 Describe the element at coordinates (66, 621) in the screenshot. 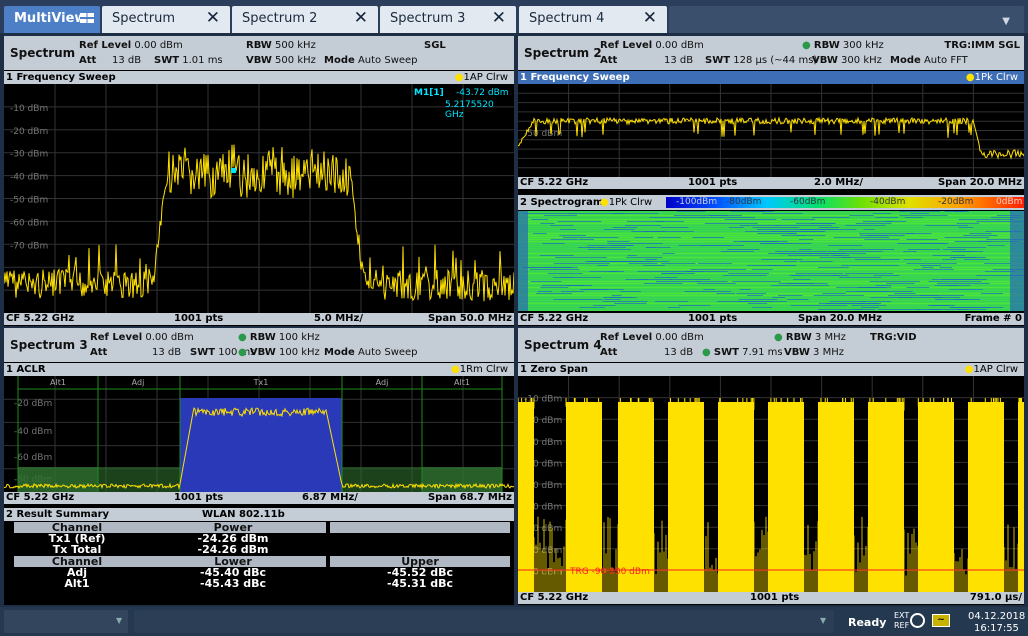

I see `softkey-area: ▼` at that location.